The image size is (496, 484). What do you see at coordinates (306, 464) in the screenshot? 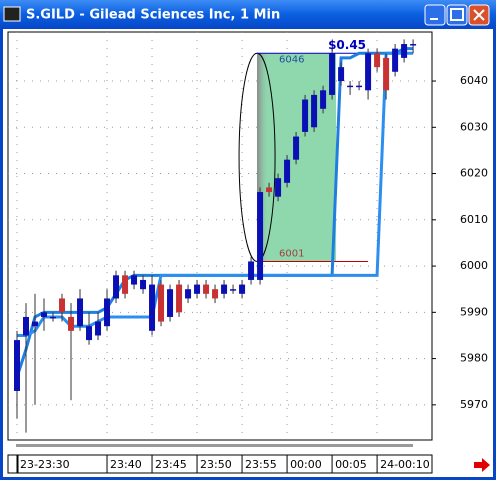
I see `x-tick-label: 00:00` at bounding box center [306, 464].